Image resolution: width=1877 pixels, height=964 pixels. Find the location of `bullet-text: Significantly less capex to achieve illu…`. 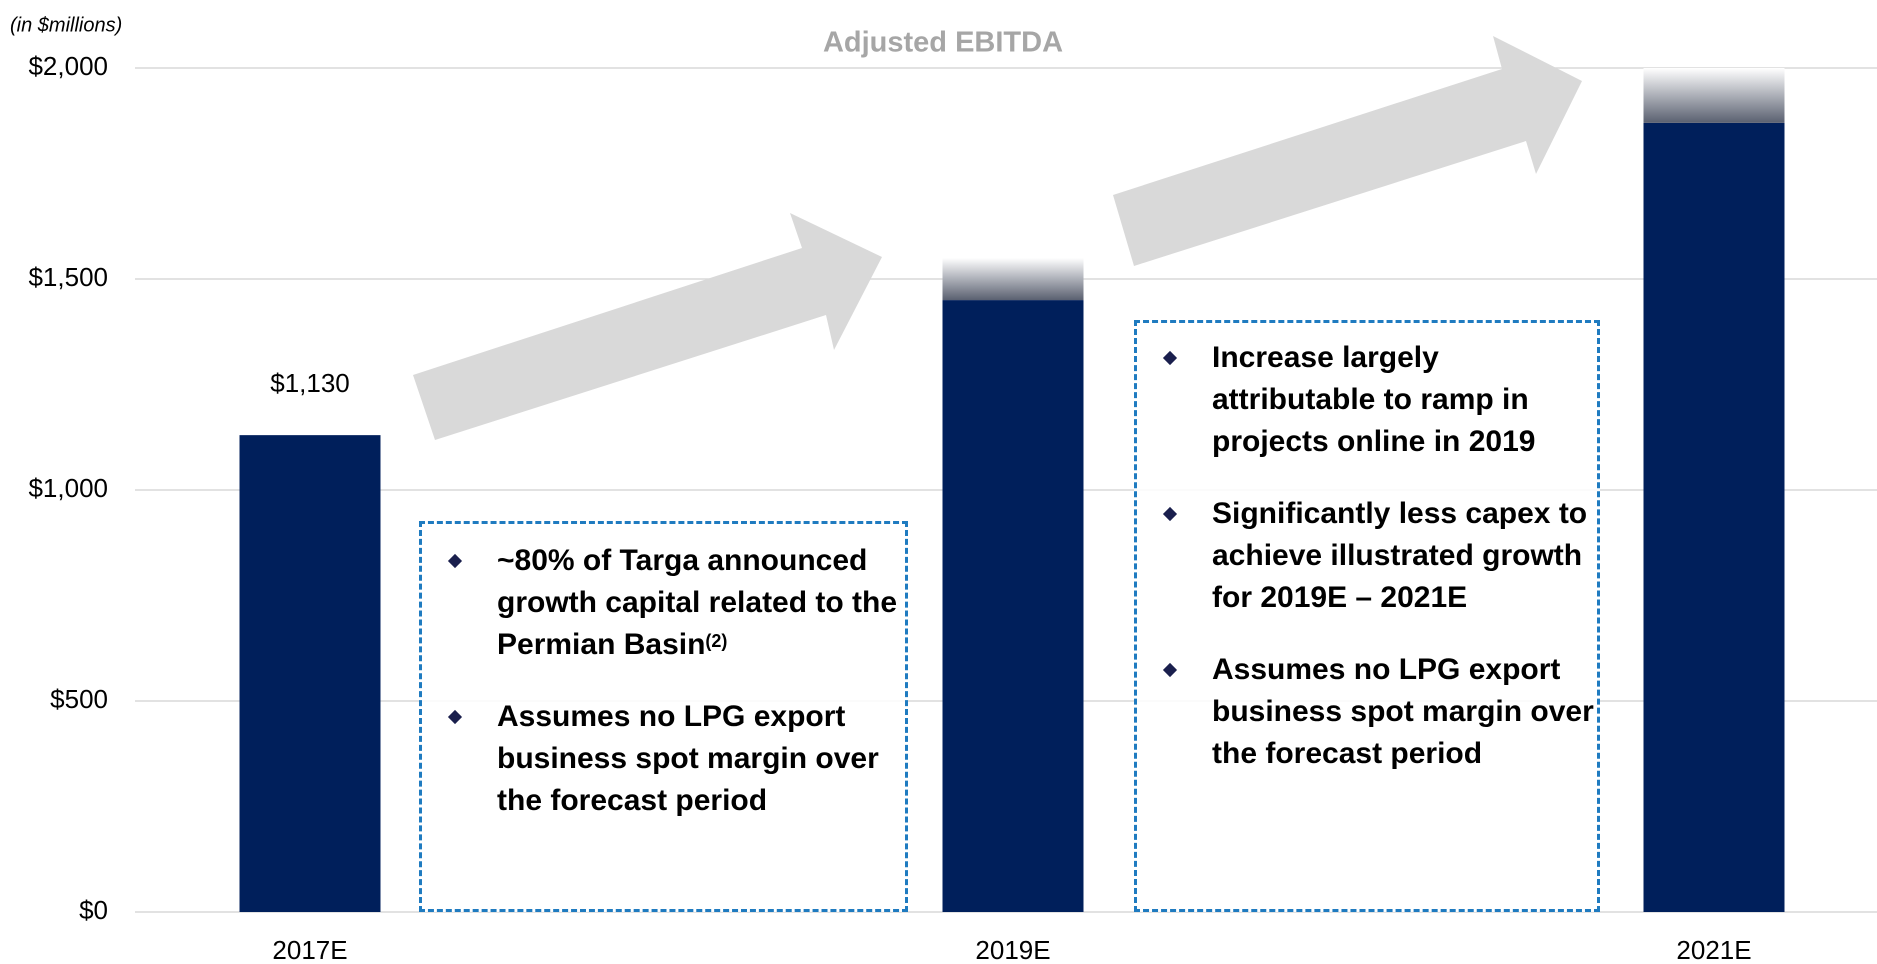

bullet-text: Significantly less capex to achieve illu… is located at coordinates (1400, 555).